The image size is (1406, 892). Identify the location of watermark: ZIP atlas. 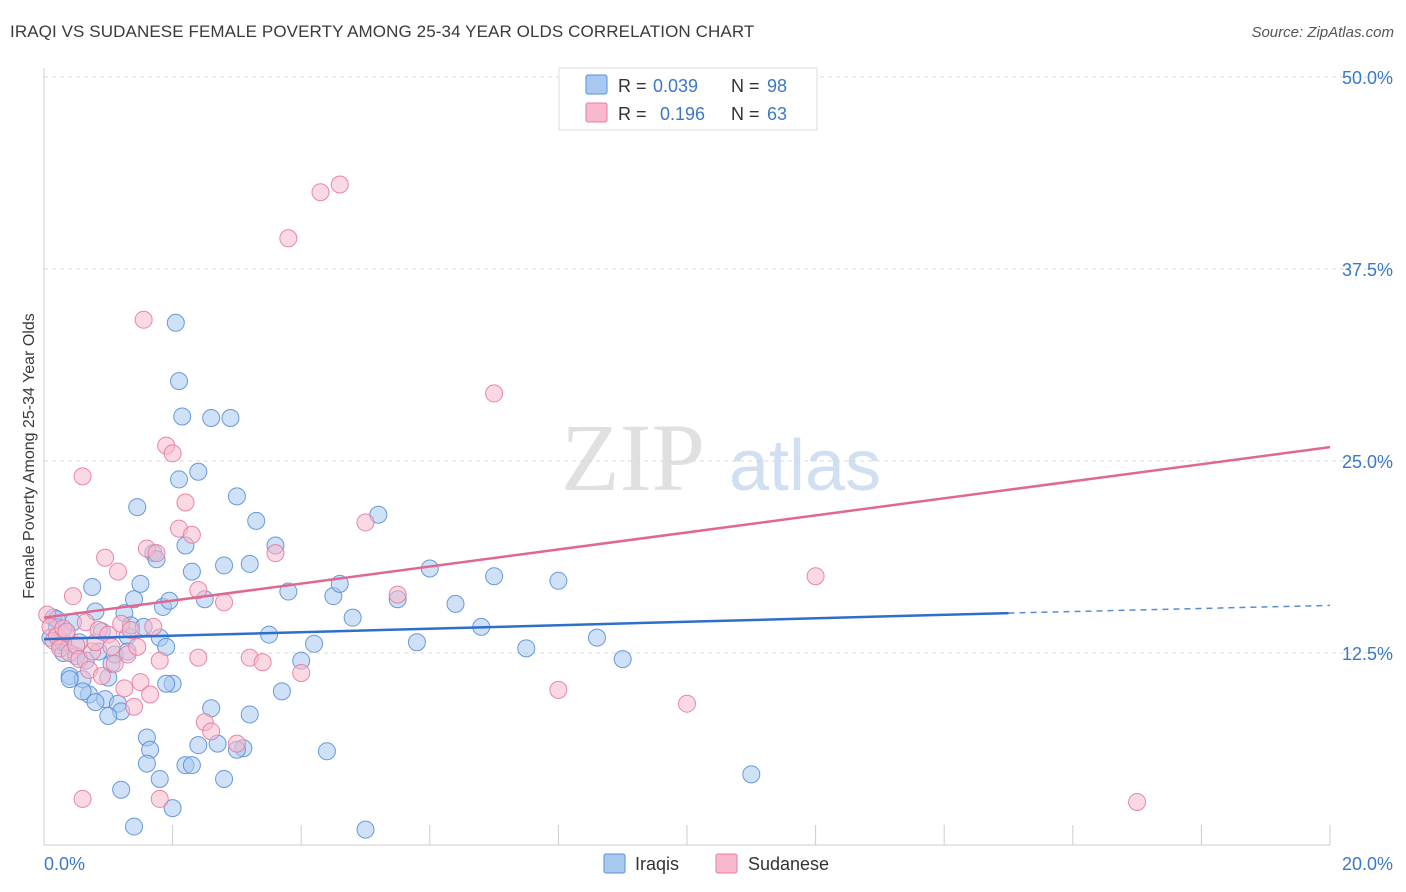
(721, 457).